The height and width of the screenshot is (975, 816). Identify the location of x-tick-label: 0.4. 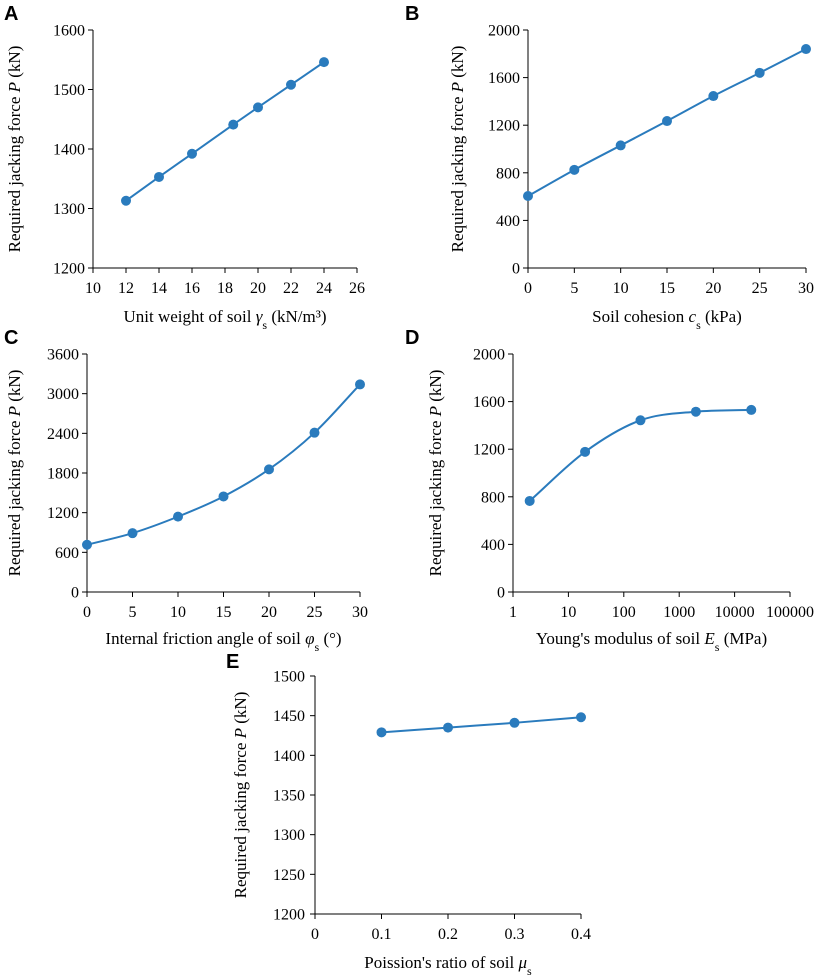
(581, 934).